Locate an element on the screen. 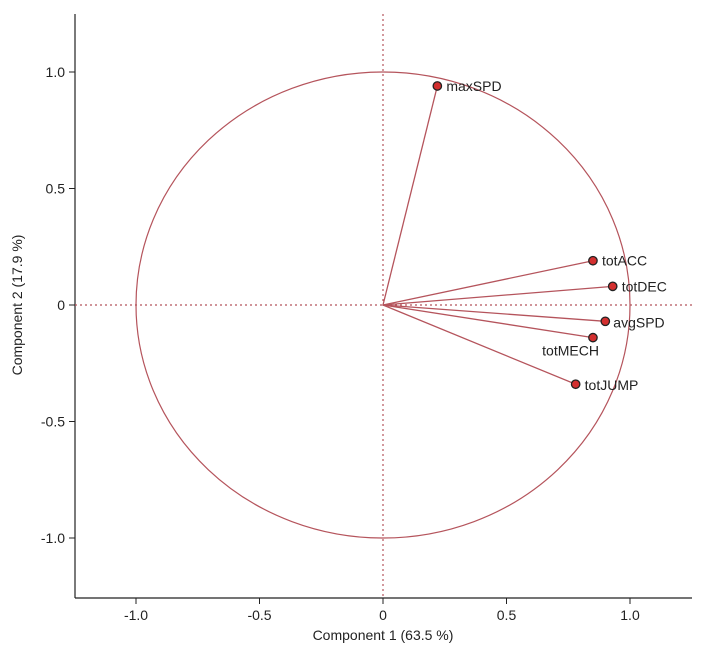 The width and height of the screenshot is (708, 657). x-tick-label: 0 is located at coordinates (383, 615).